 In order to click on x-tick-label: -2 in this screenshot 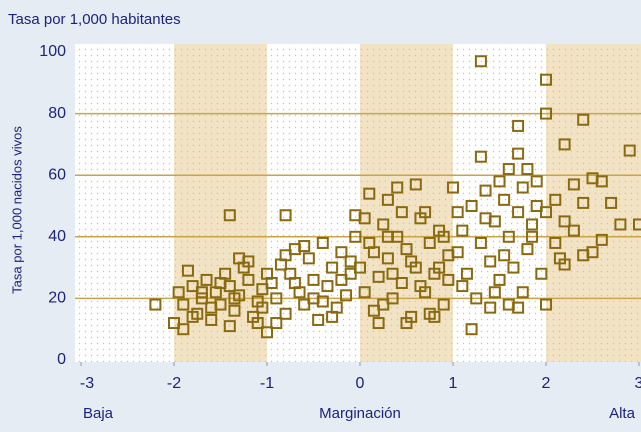, I will do `click(174, 383)`.